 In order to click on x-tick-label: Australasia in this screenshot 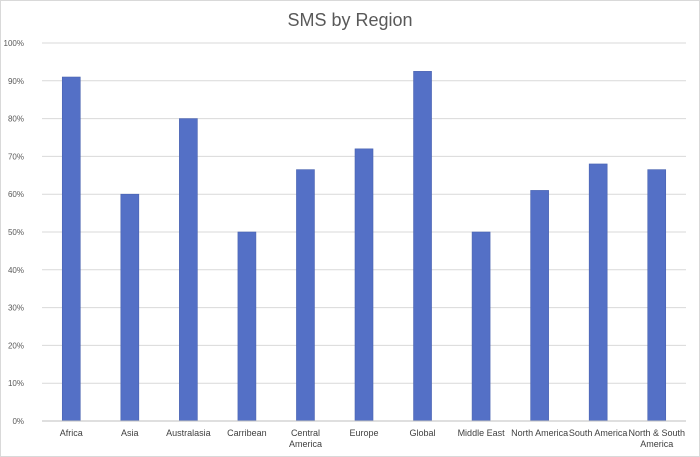, I will do `click(188, 433)`.